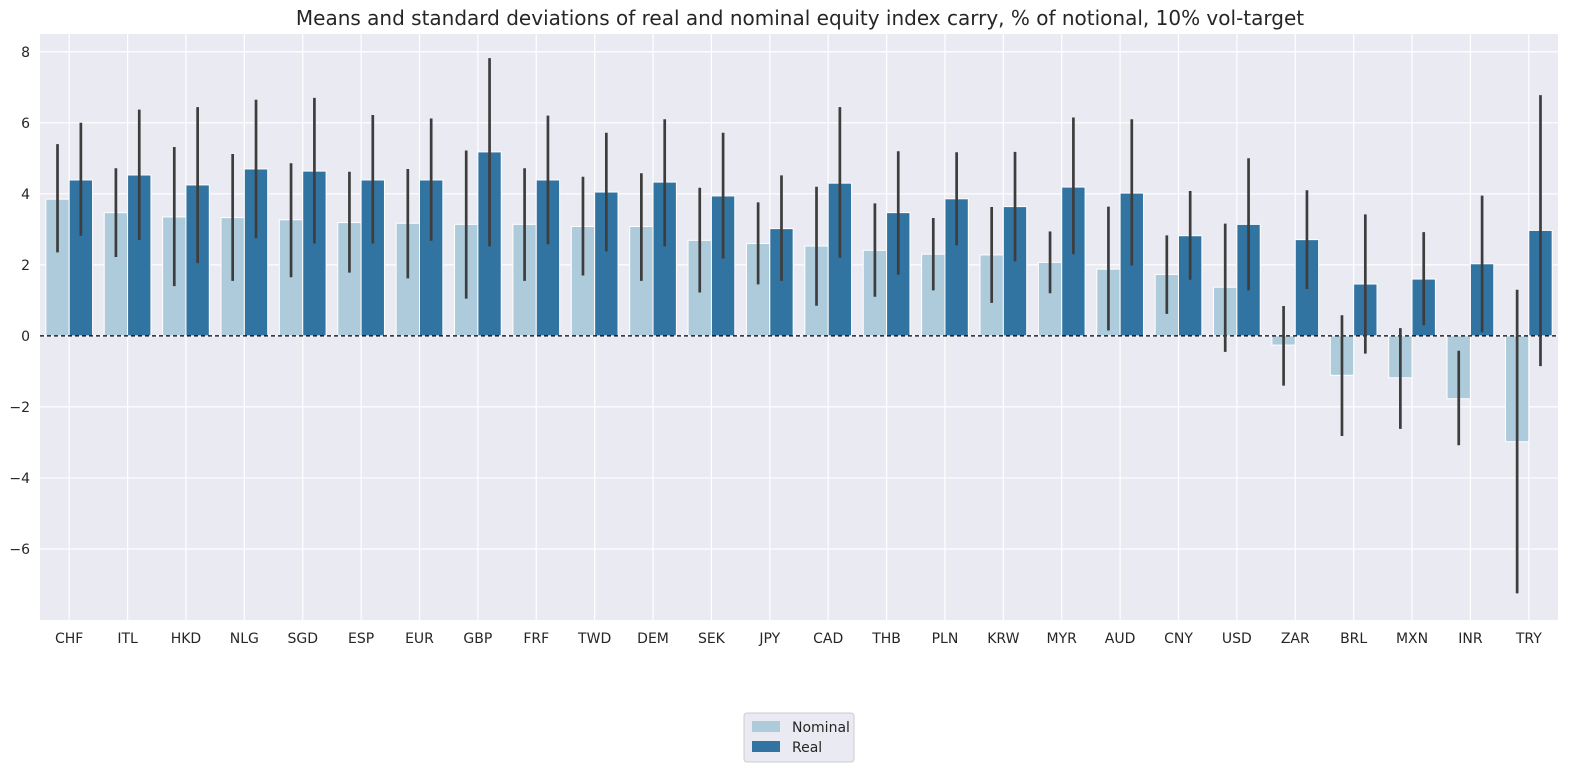  I want to click on legend-label-real: Real, so click(807, 748).